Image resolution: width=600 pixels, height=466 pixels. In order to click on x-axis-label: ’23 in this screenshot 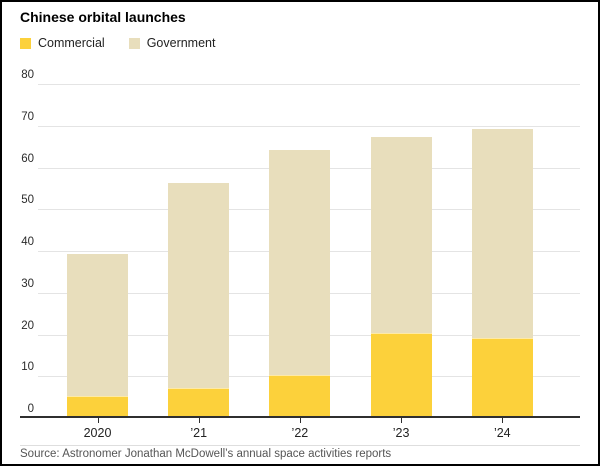, I will do `click(401, 433)`.